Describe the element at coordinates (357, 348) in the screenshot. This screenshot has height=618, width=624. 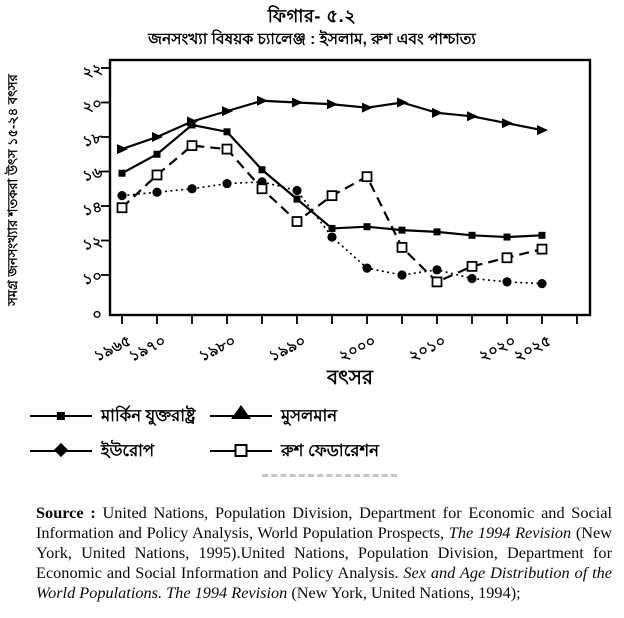
I see `x-tick-label: ২০০০` at that location.